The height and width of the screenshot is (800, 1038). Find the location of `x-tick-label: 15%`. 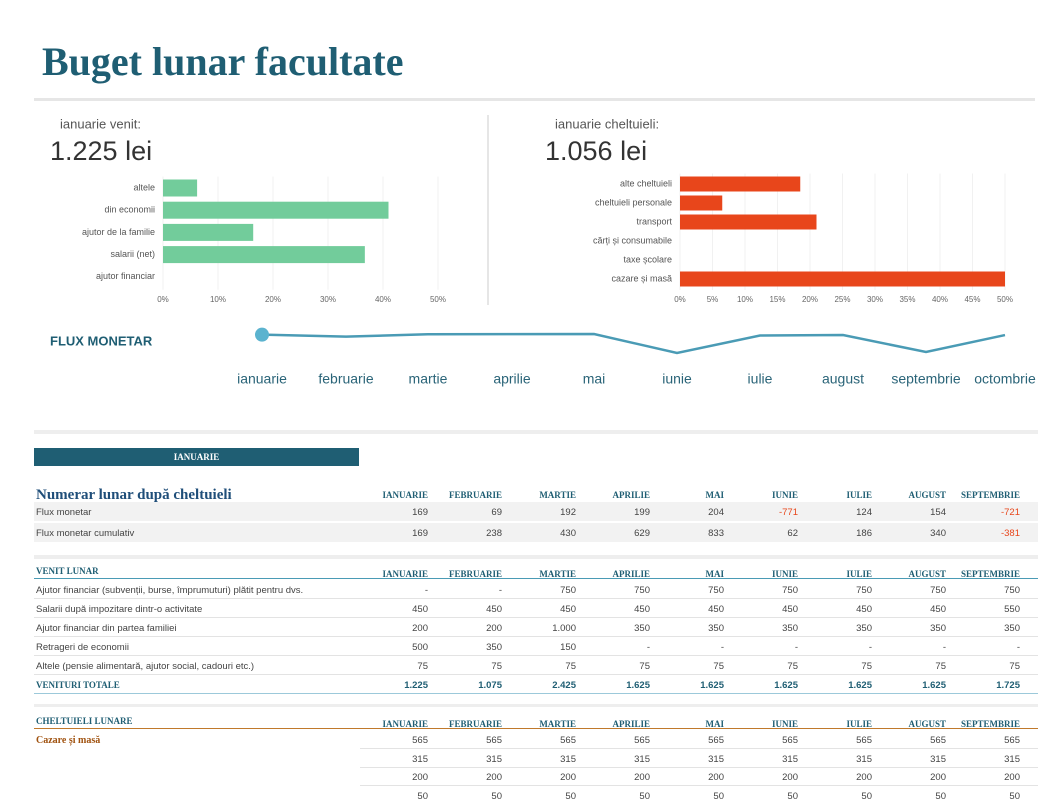

x-tick-label: 15% is located at coordinates (777, 299).